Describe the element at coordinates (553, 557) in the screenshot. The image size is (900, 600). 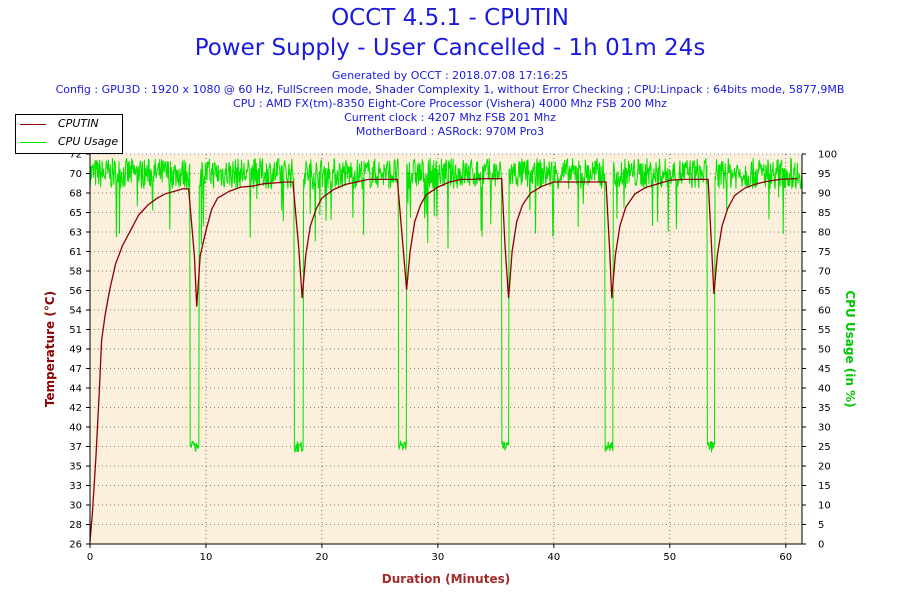
I see `x-tick-label: 40` at that location.